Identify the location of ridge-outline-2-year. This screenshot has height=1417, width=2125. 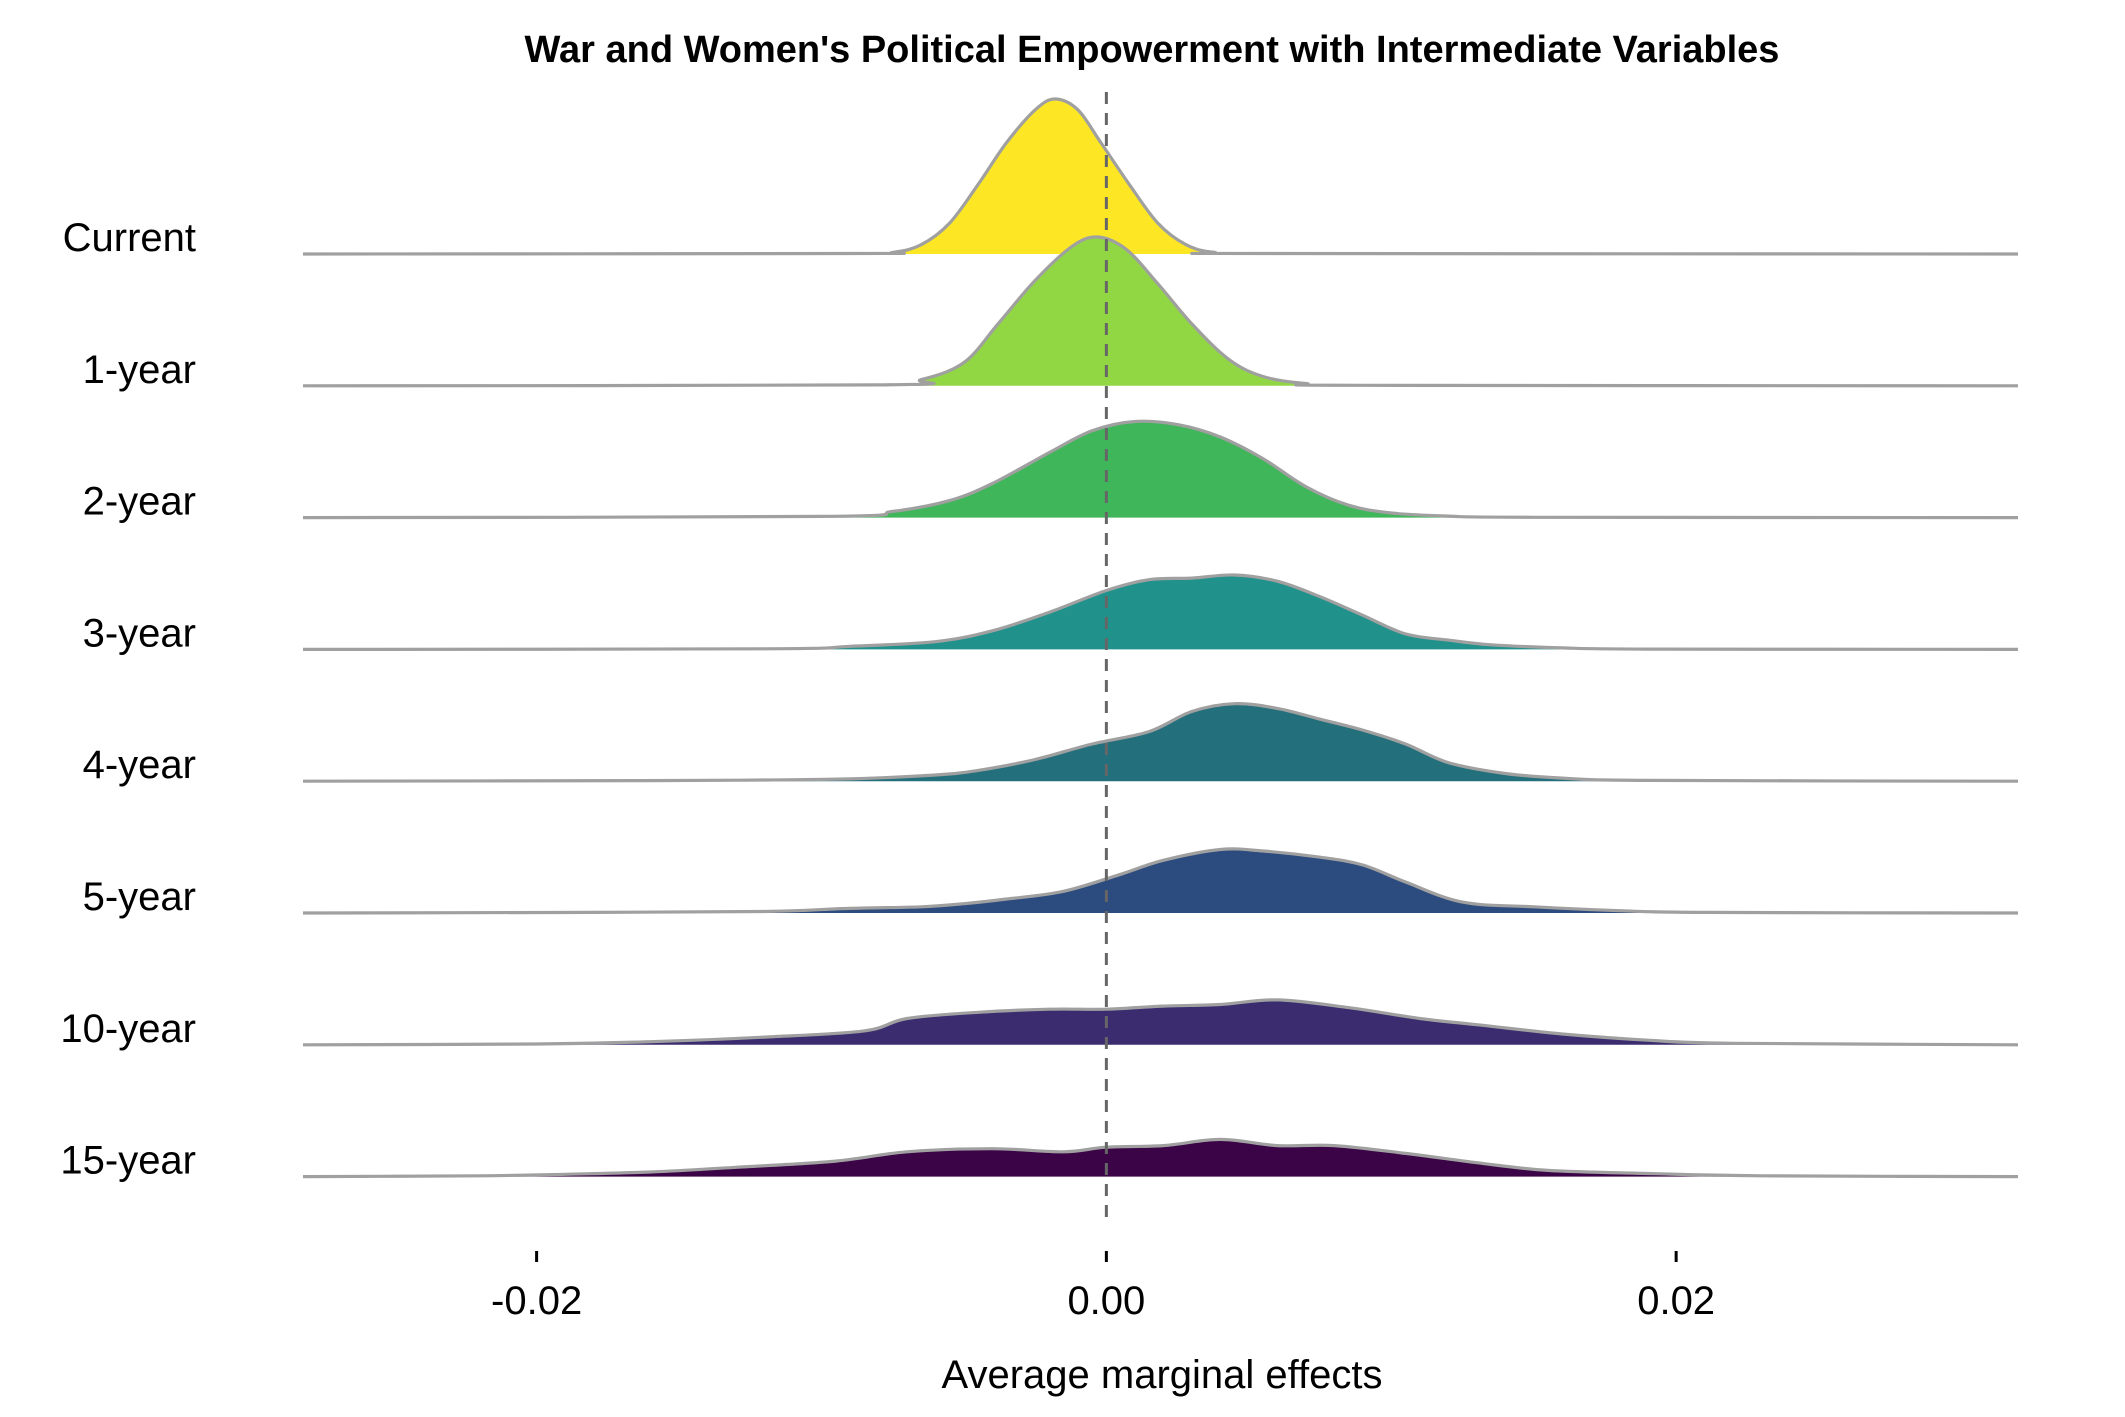
(1160, 469).